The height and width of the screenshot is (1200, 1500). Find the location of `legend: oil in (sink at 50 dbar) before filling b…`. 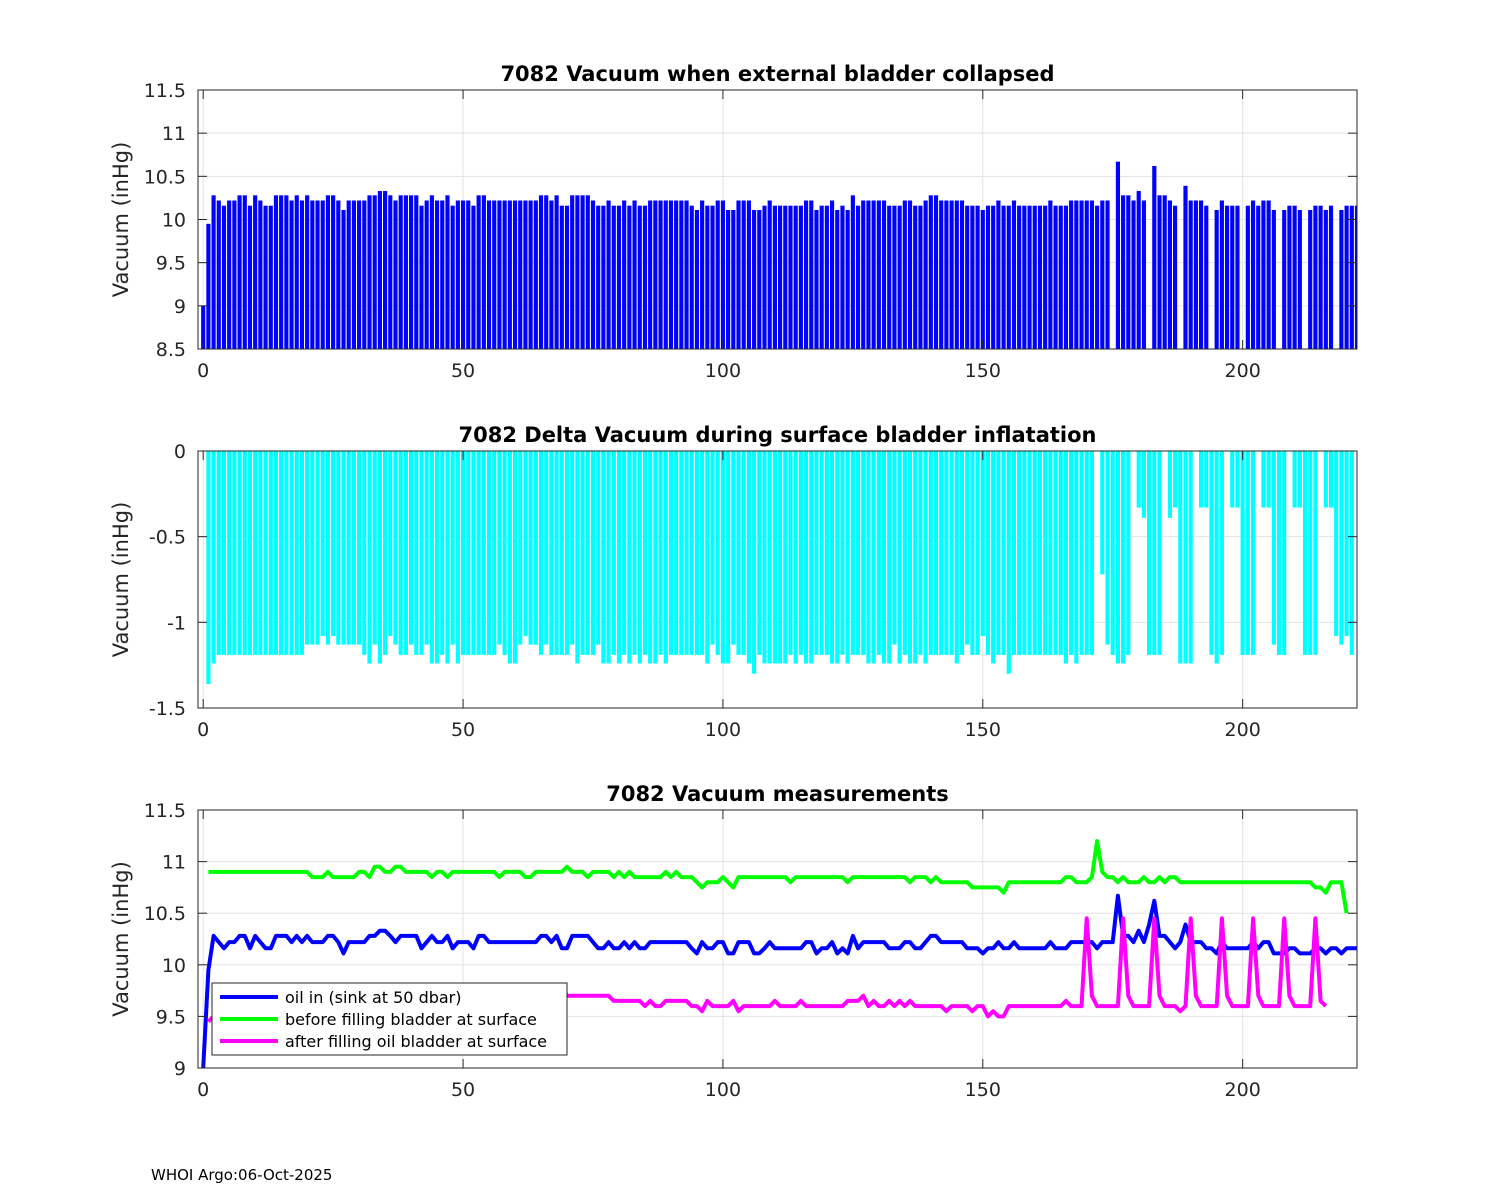

legend: oil in (sink at 50 dbar) before filling b… is located at coordinates (389, 1019).